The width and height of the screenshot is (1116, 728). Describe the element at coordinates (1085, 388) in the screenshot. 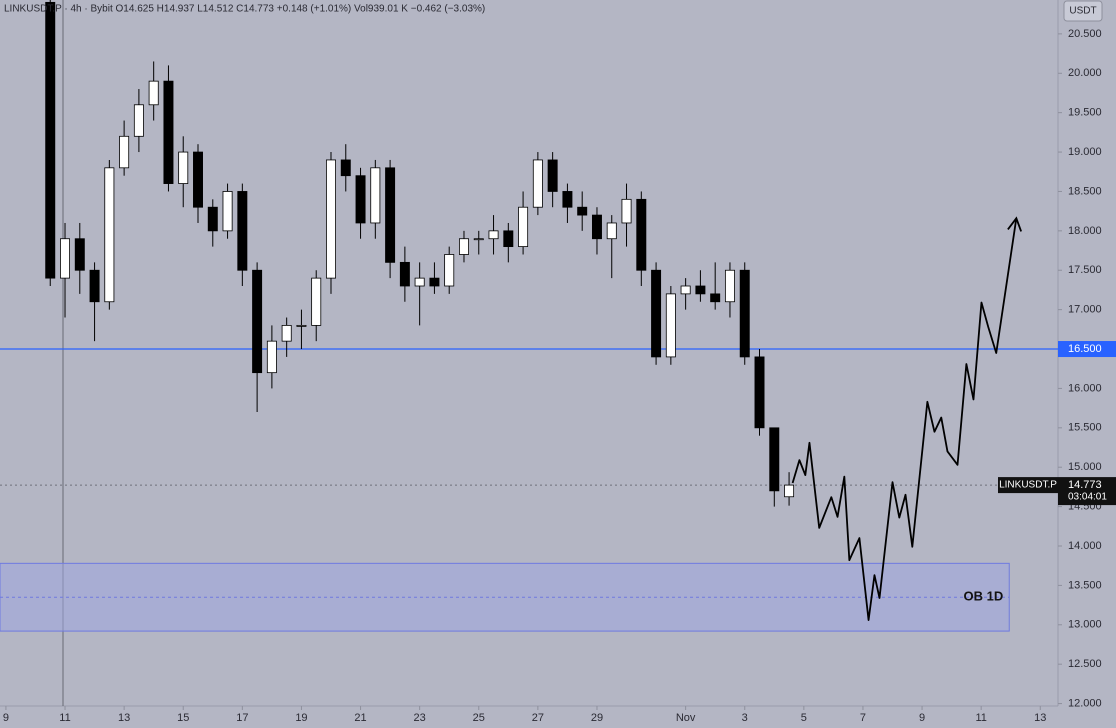

I see `y-tick-label: 16.000` at that location.